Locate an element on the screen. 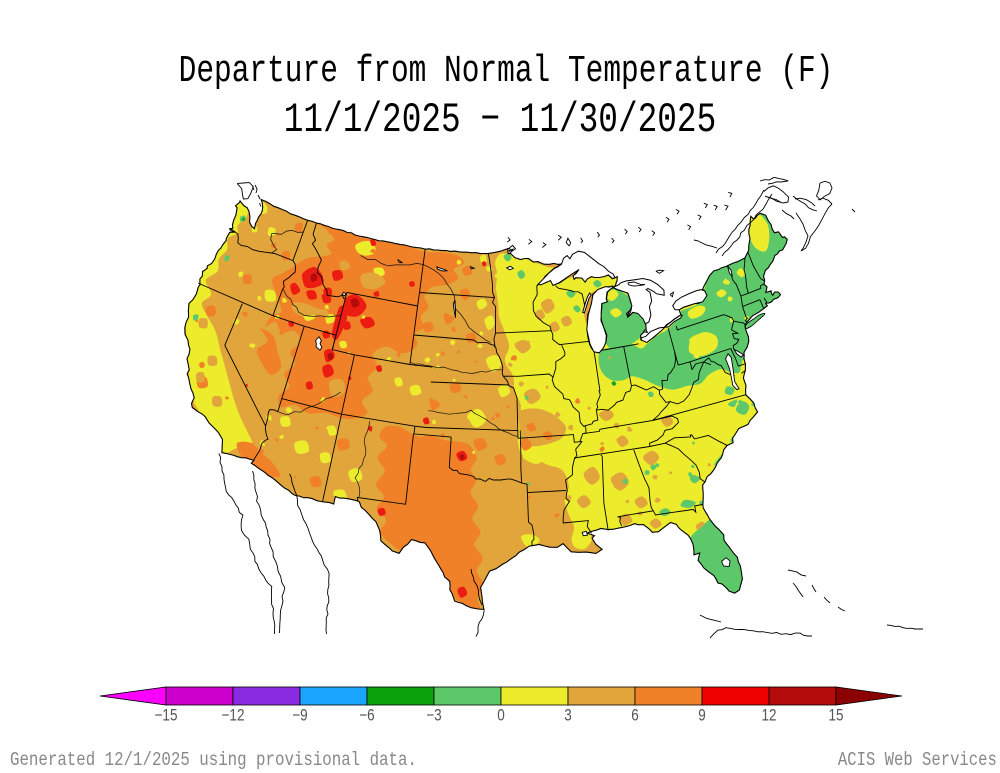 This screenshot has width=1000, height=773. svg-text: 0 is located at coordinates (501, 715).